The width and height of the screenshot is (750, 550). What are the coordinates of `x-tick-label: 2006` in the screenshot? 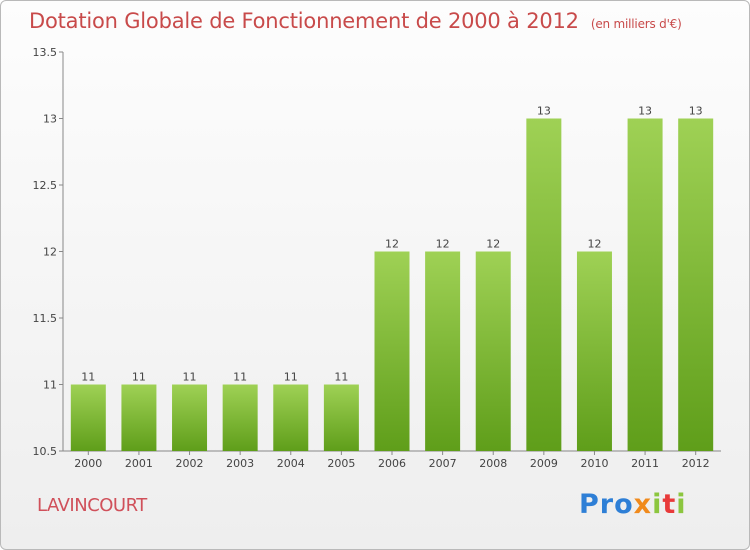 It's located at (392, 463).